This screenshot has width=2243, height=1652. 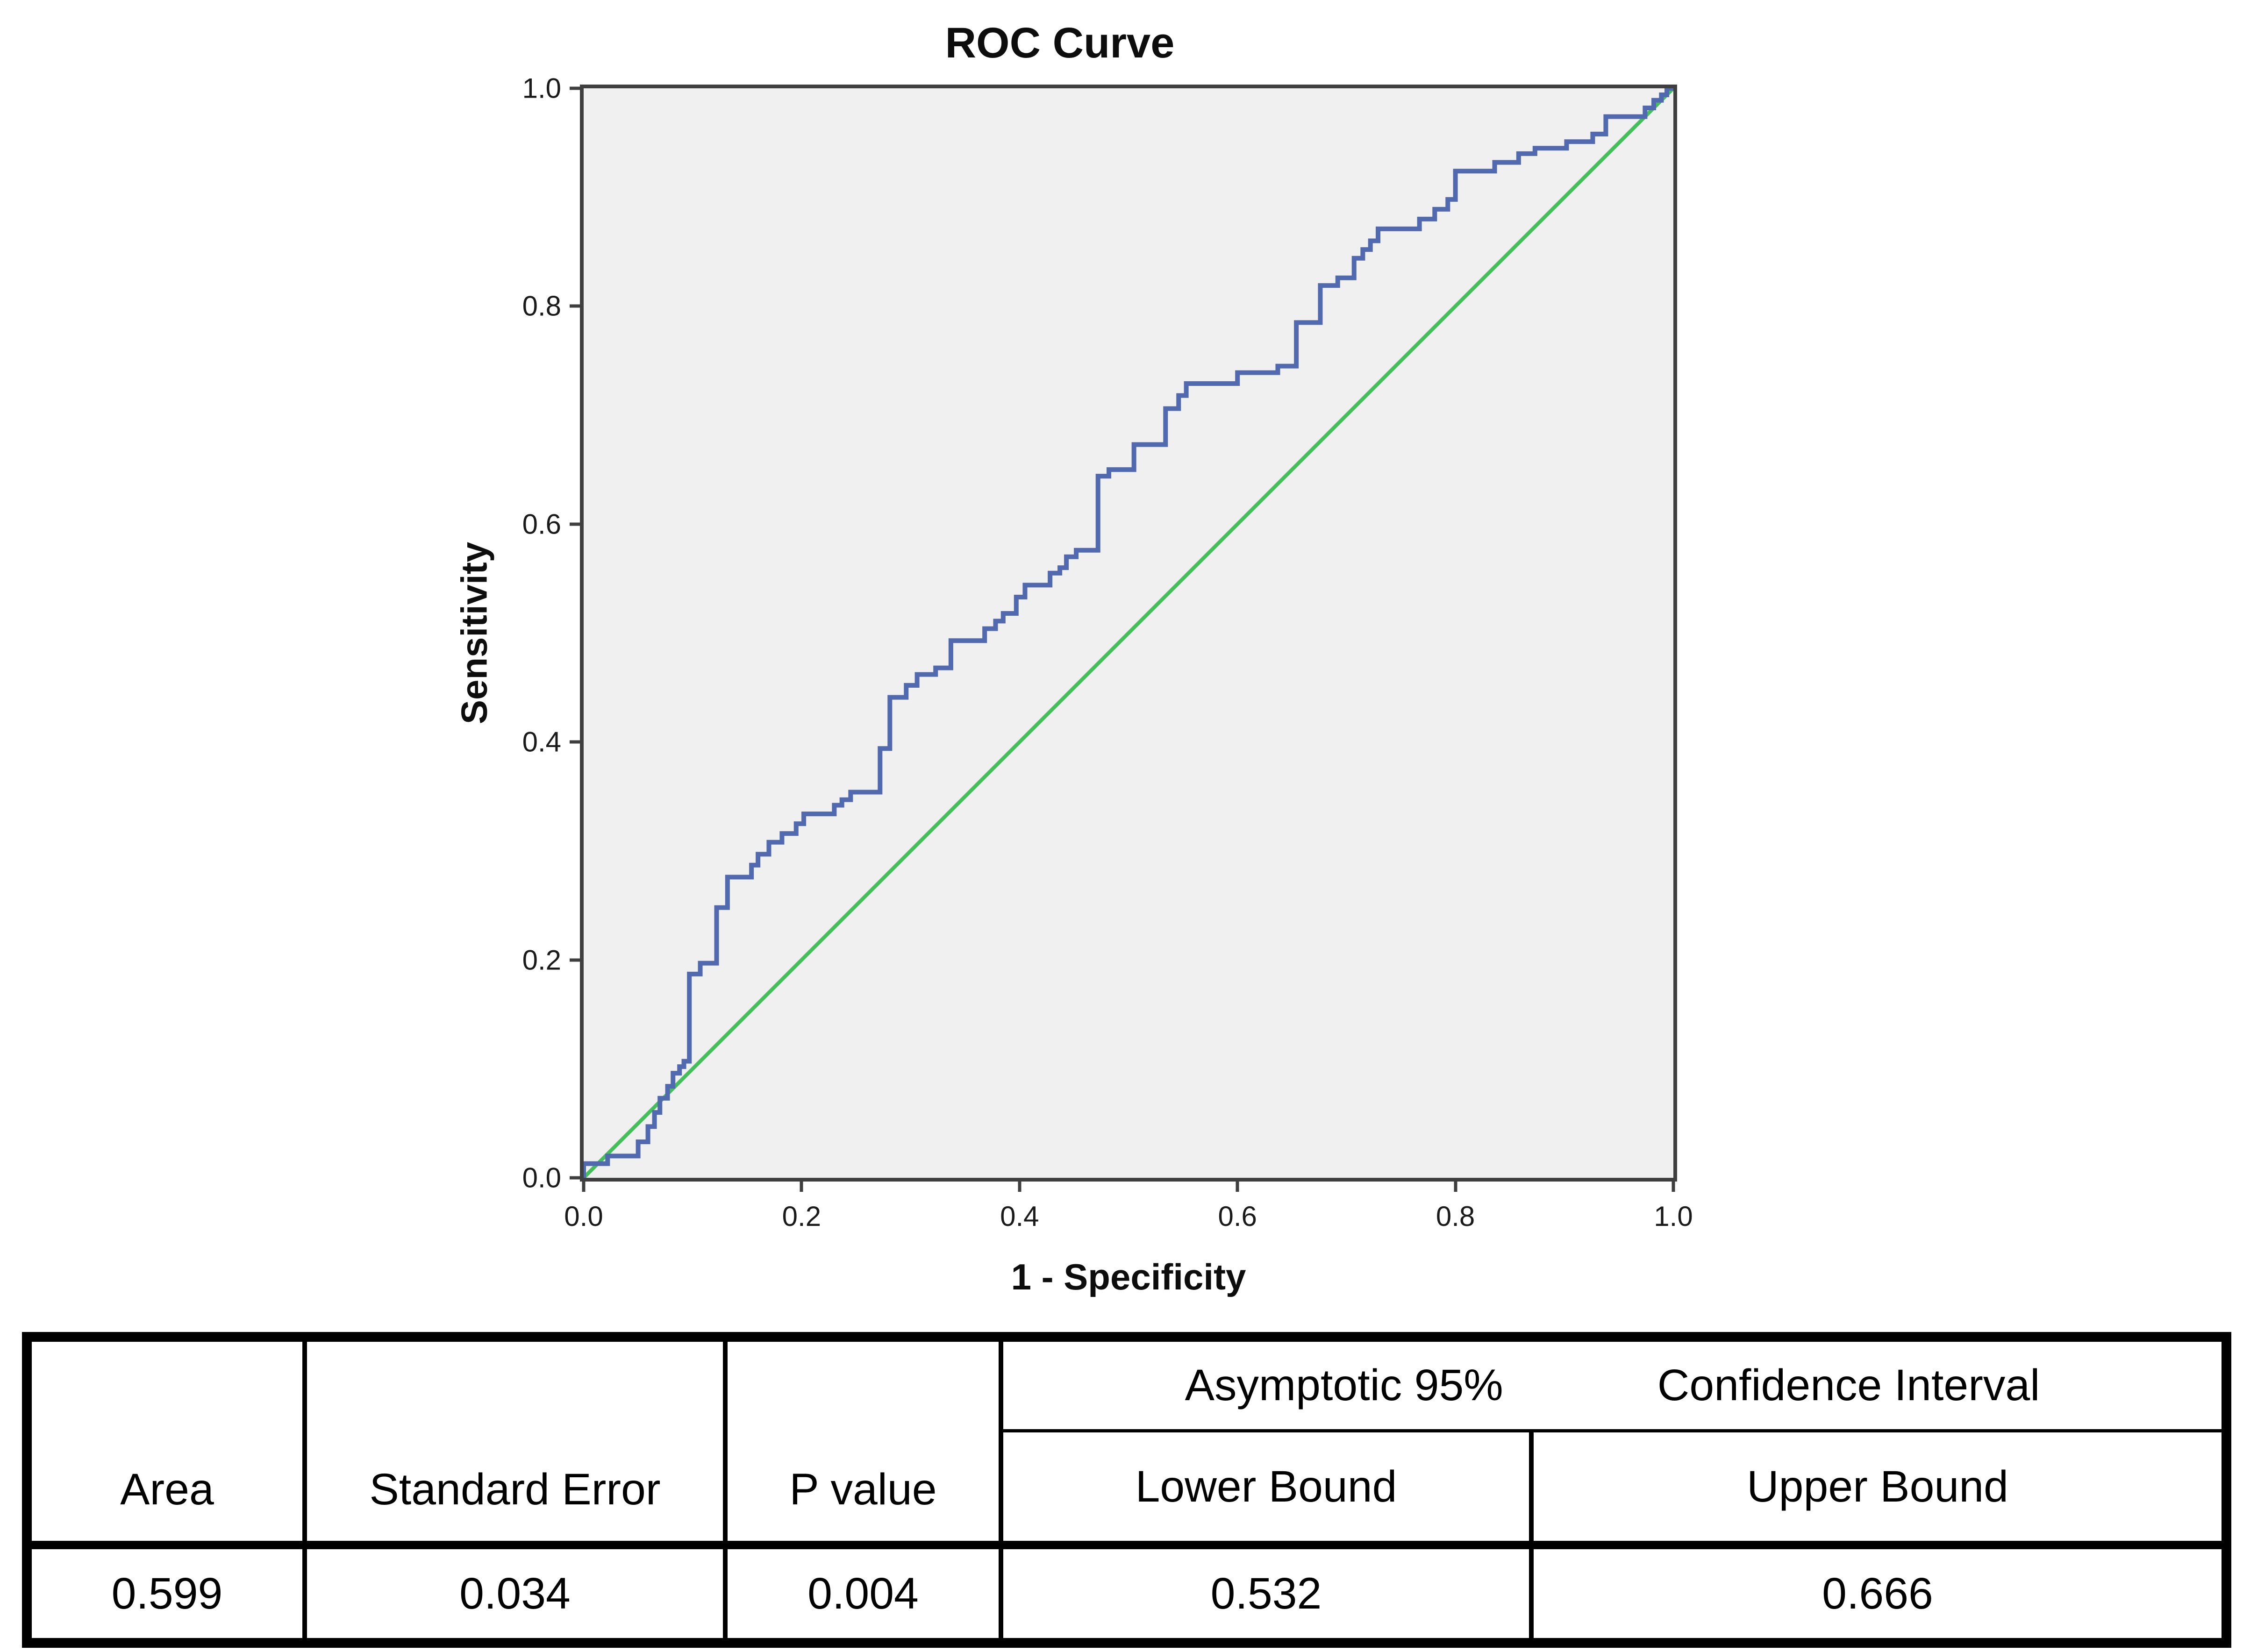 I want to click on y-tick-label: 1.0, so click(x=541, y=88).